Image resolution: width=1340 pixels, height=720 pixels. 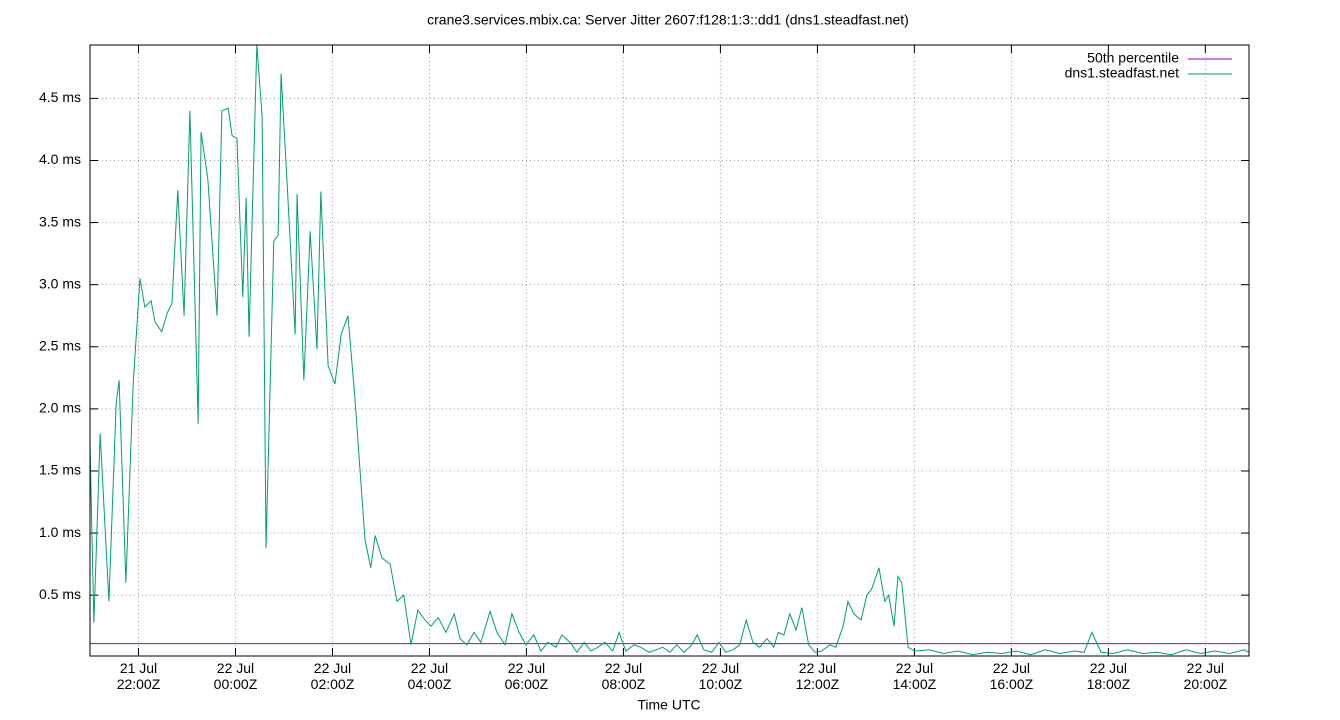 What do you see at coordinates (818, 676) in the screenshot?
I see `x-tick-label: 22 Jul 12:00Z` at bounding box center [818, 676].